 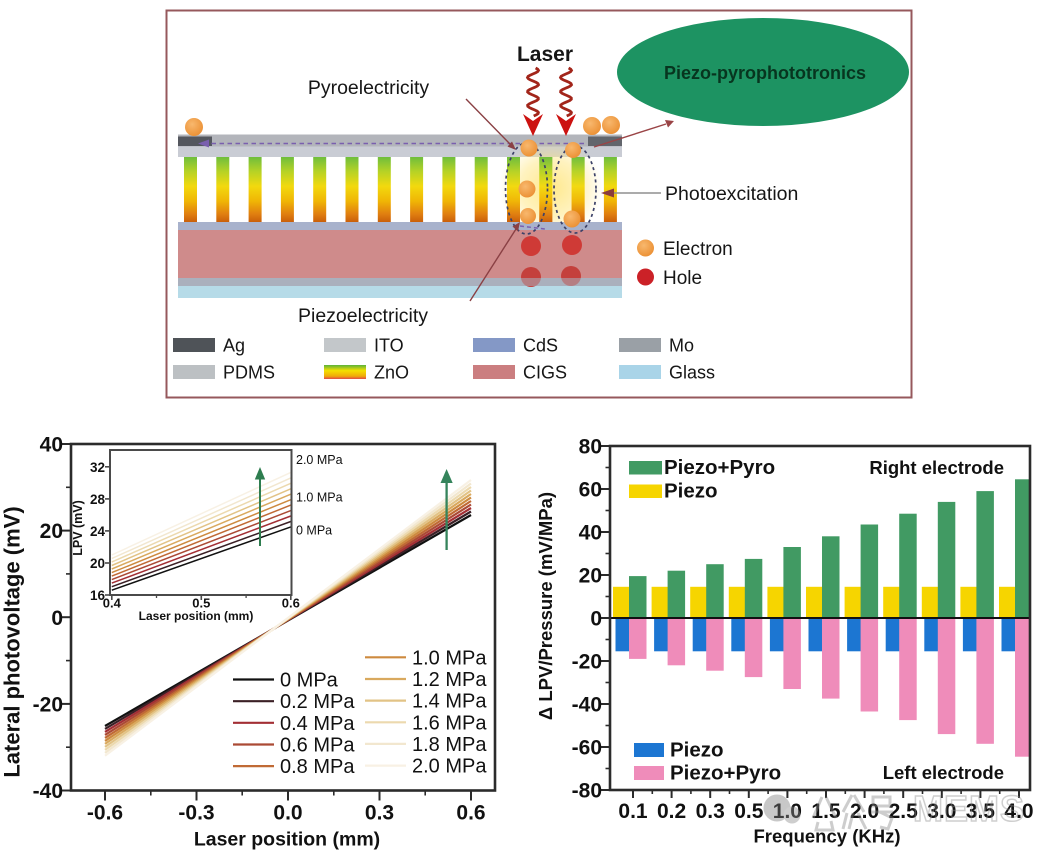 What do you see at coordinates (698, 249) in the screenshot?
I see `svg-text: Electron` at bounding box center [698, 249].